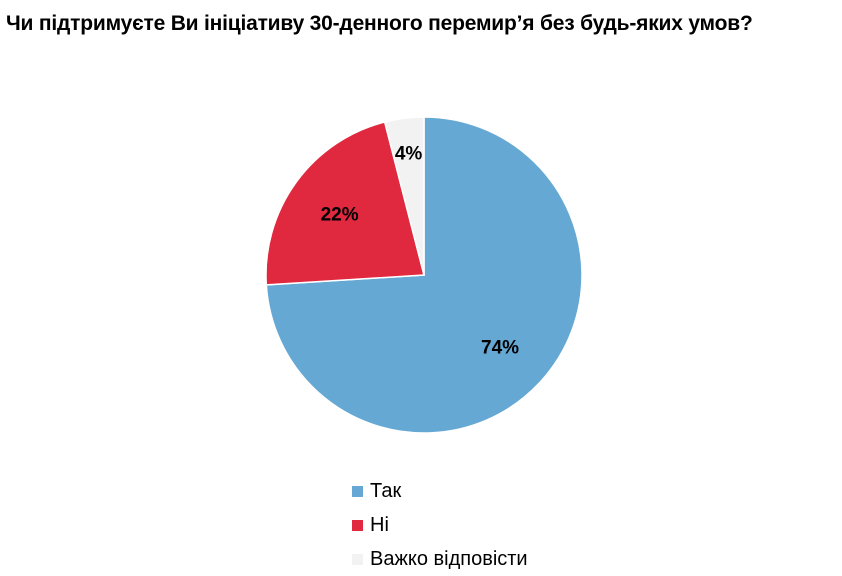 Image resolution: width=842 pixels, height=576 pixels. I want to click on data-label-3: 4%, so click(409, 154).